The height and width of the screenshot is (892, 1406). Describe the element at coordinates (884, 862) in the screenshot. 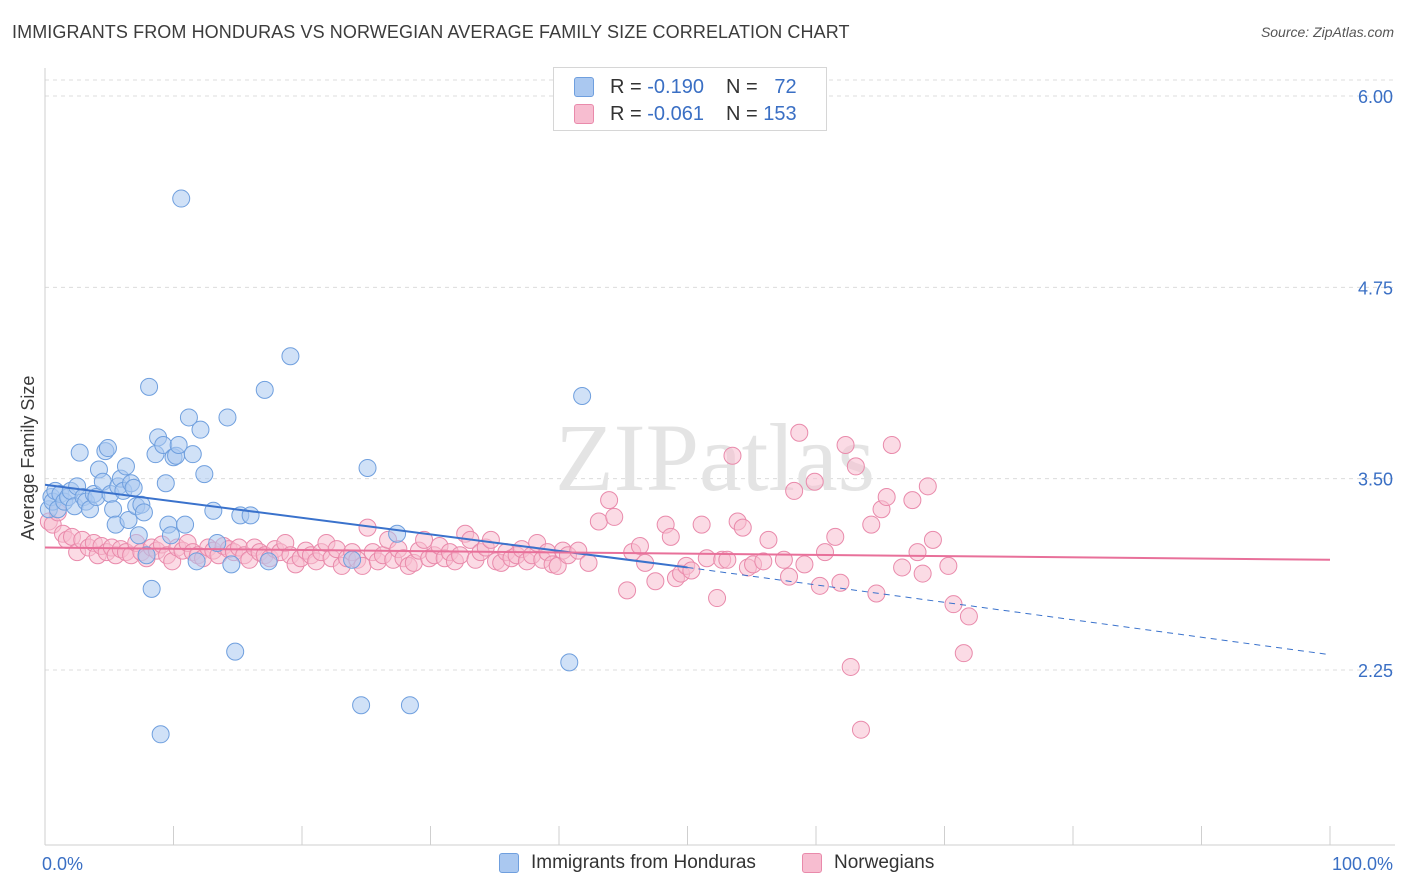

I see `bottom-legend-label: Norwegians` at that location.